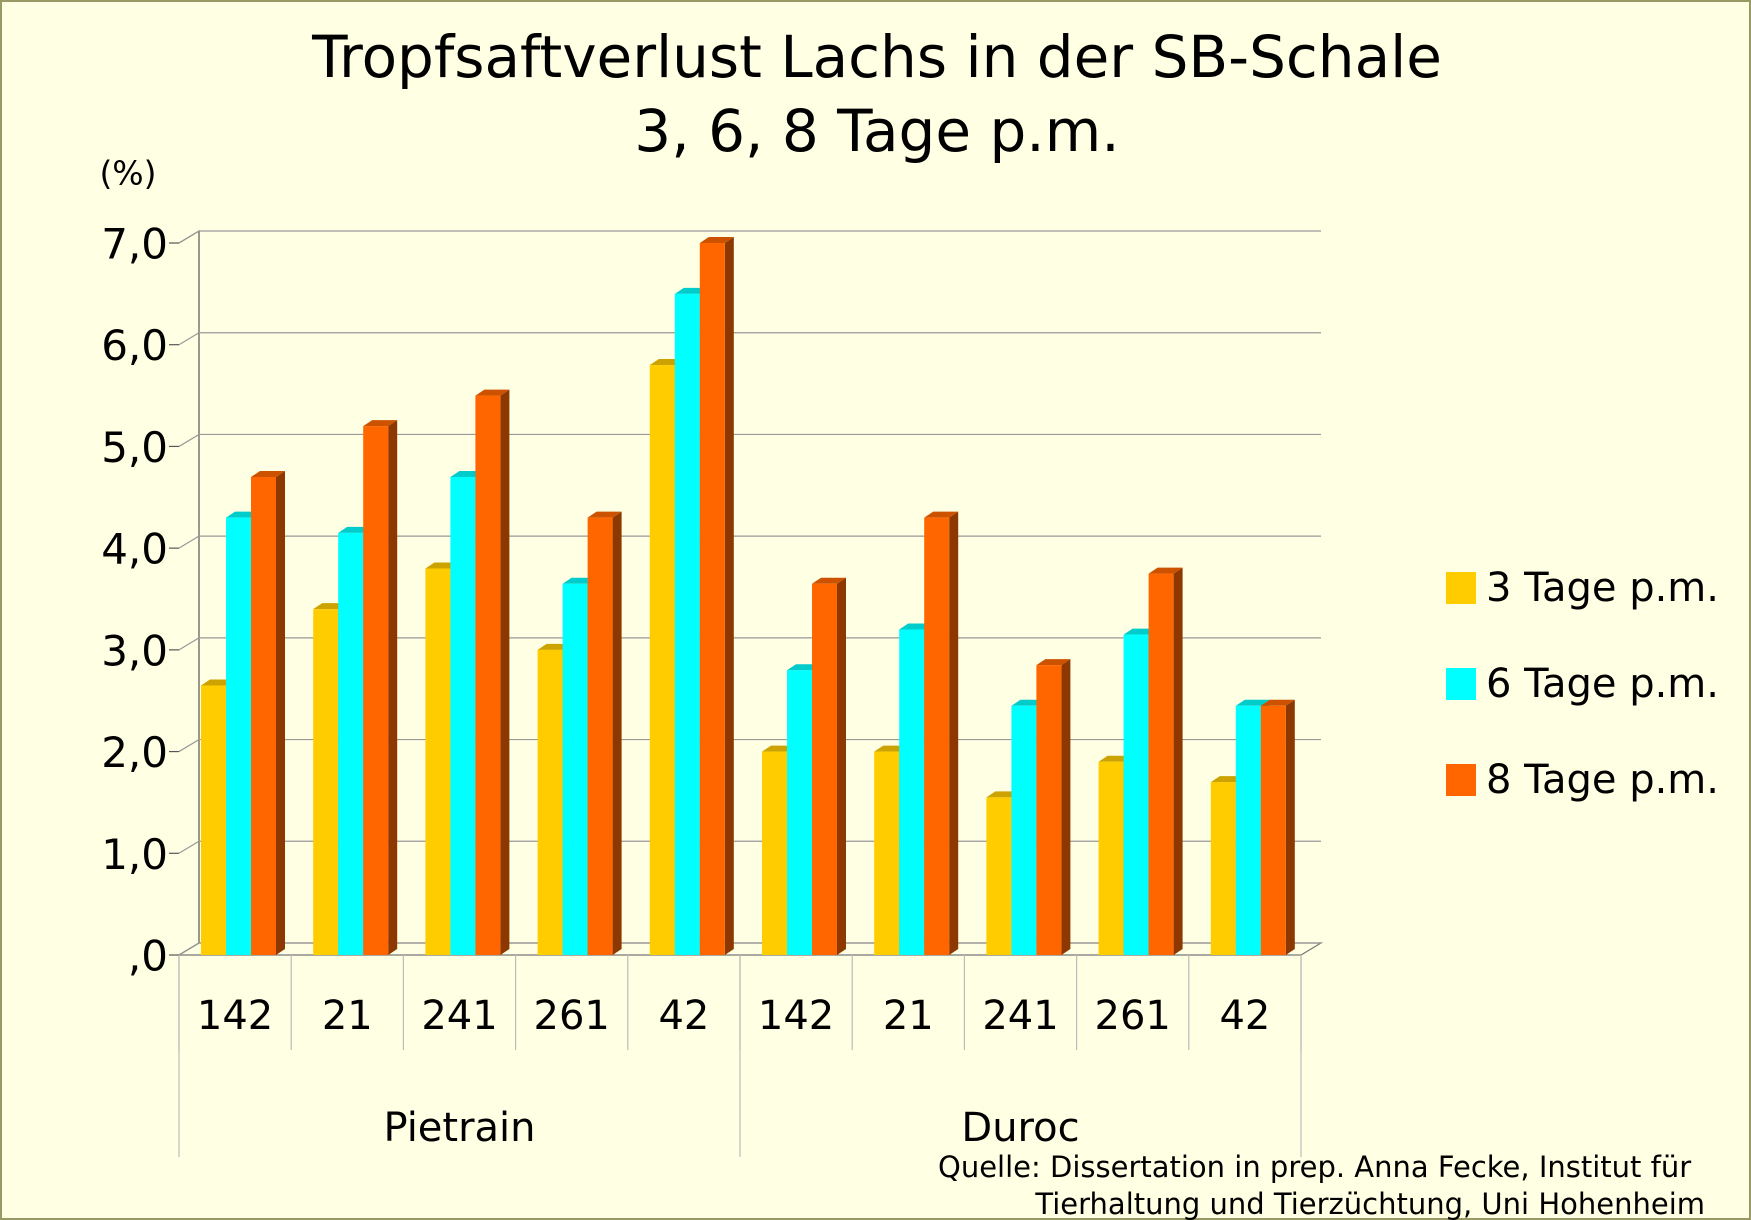 This screenshot has width=1751, height=1220. I want to click on y-tick-label: 3,0, so click(134, 650).